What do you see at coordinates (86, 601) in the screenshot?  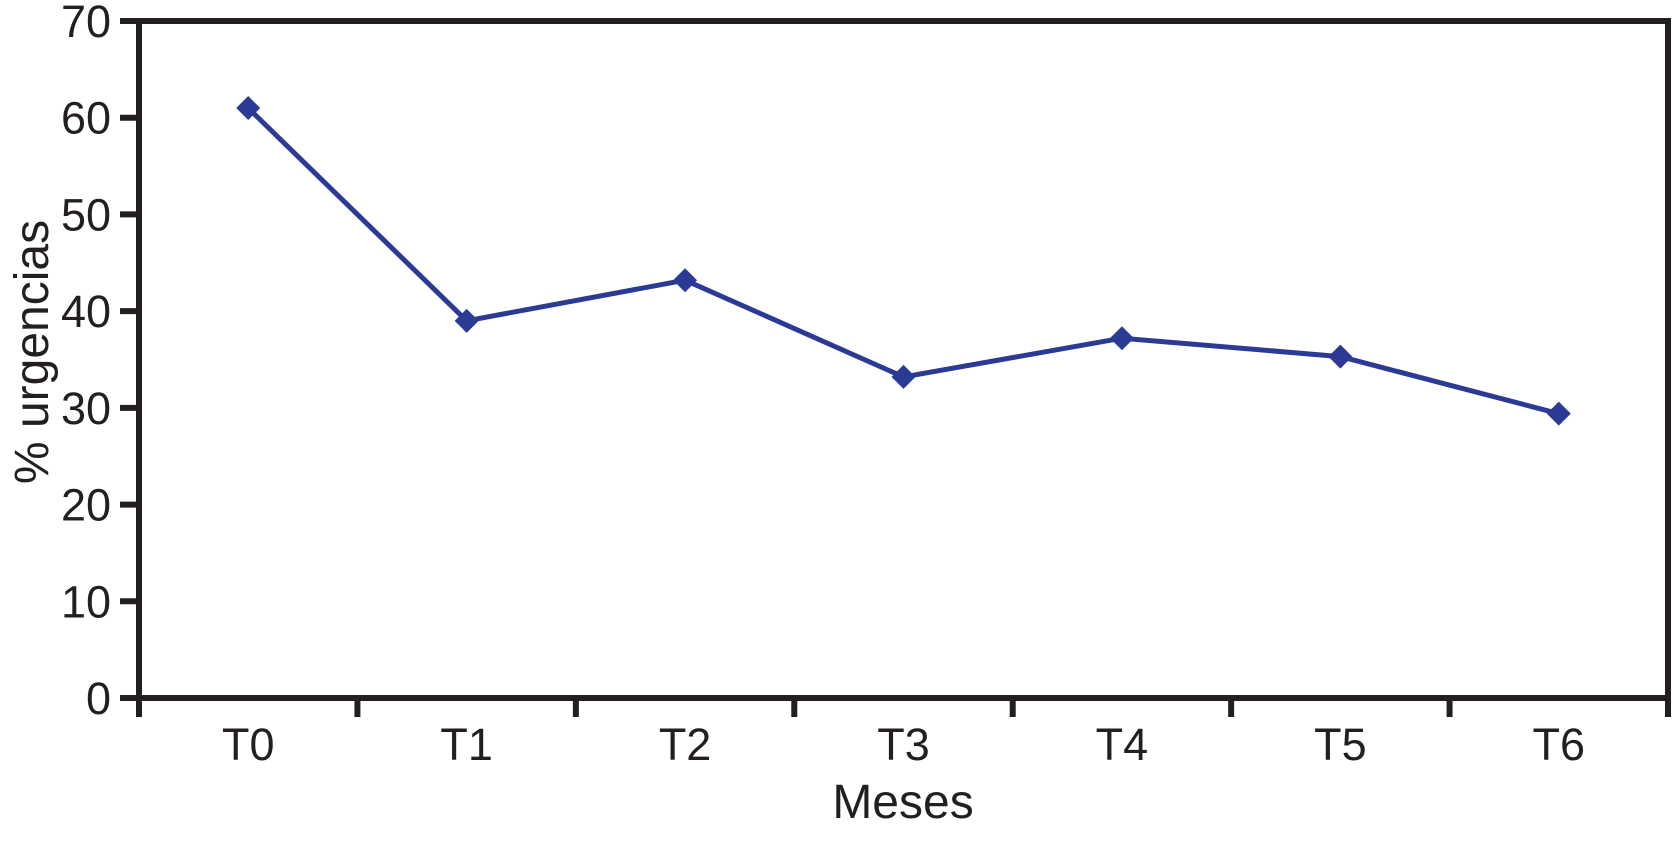 I see `y-tick-label: 10` at bounding box center [86, 601].